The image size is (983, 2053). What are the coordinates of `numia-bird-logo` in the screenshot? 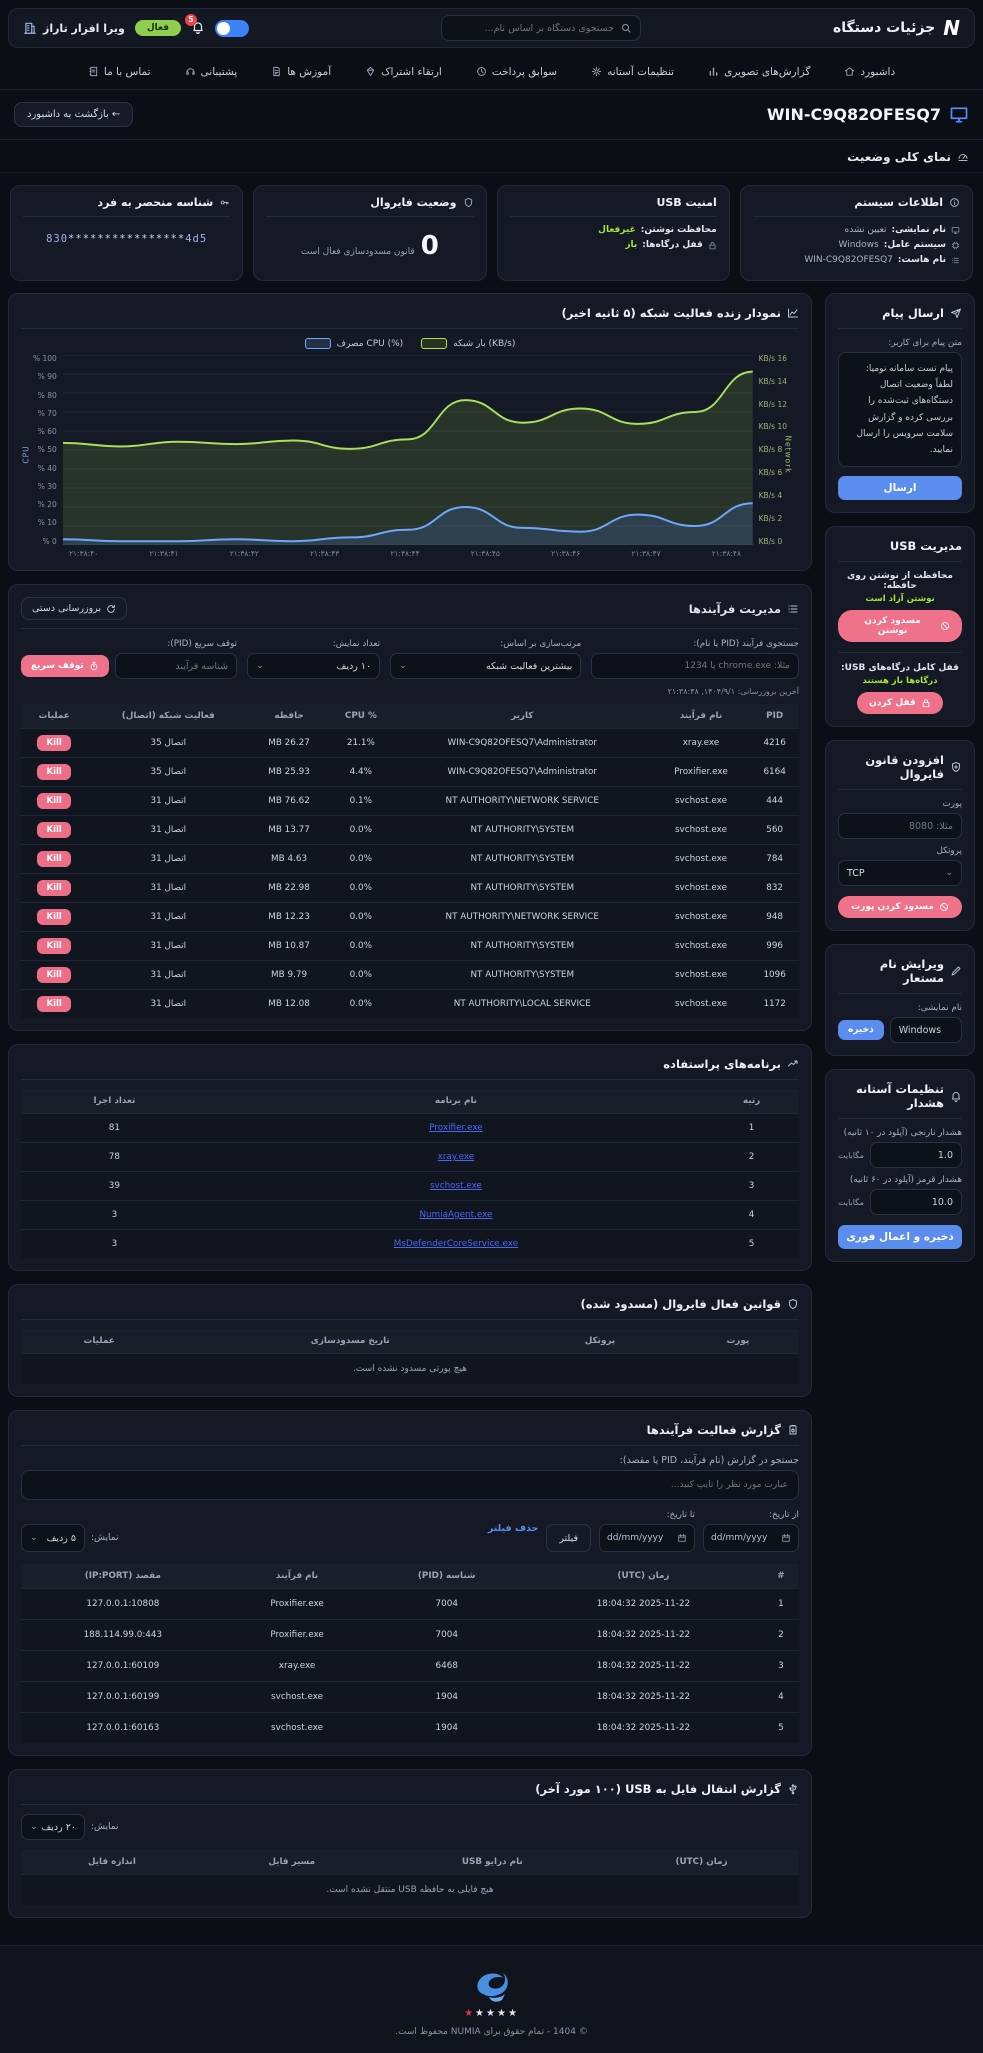 It's located at (492, 1987).